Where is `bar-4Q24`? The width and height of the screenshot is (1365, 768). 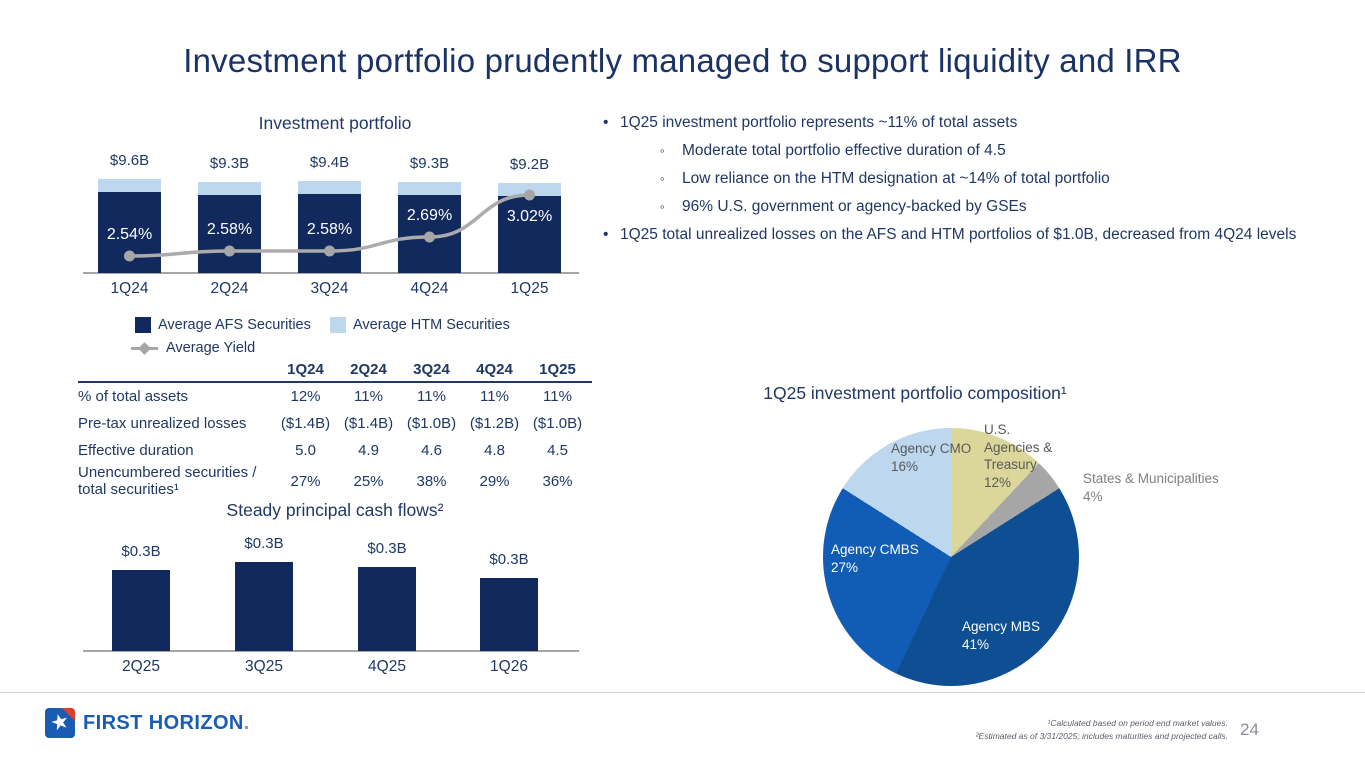 bar-4Q24 is located at coordinates (429, 227).